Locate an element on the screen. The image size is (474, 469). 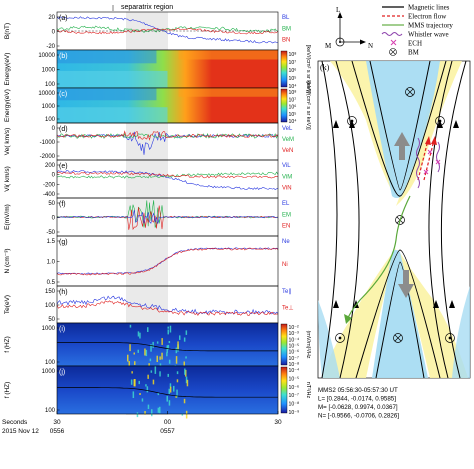
colorbar-title: nT²/Hz is located at coordinates (308, 390).